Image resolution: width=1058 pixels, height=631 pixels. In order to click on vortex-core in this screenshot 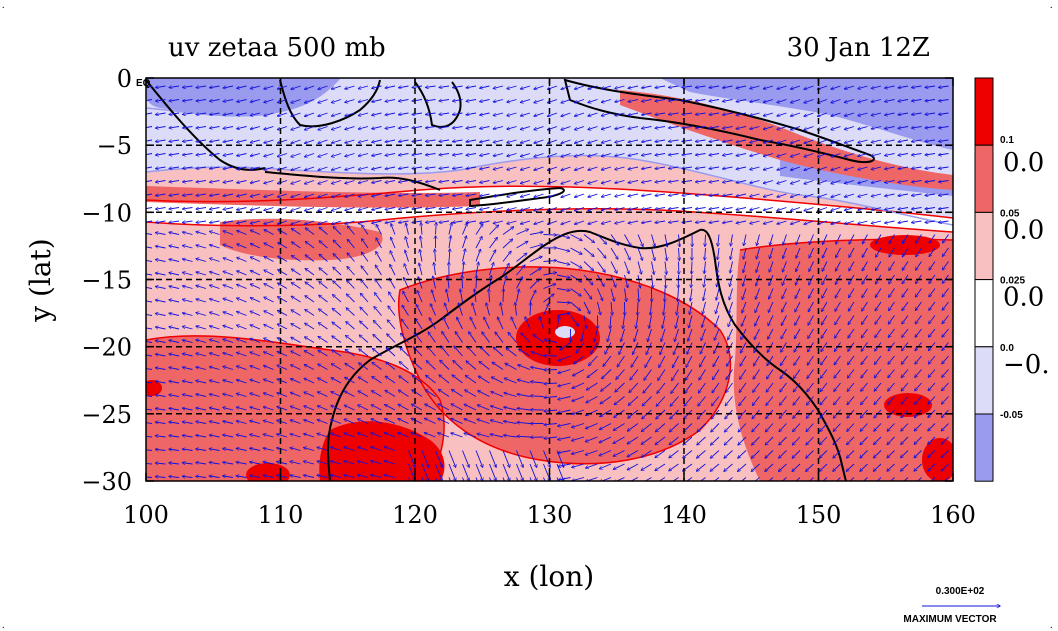, I will do `click(558, 338)`.